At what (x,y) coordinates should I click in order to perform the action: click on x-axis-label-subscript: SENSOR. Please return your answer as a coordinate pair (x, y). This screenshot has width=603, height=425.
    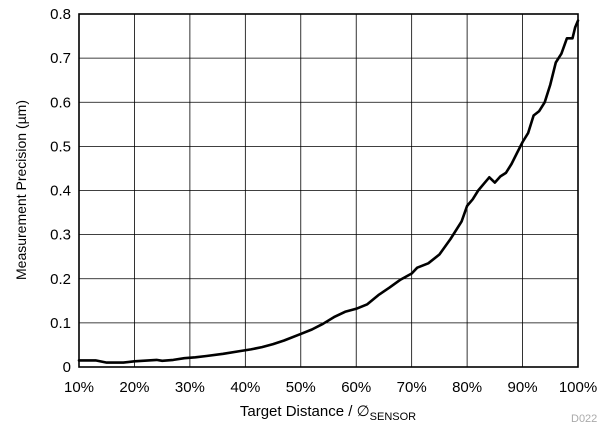
    Looking at the image, I should click on (393, 417).